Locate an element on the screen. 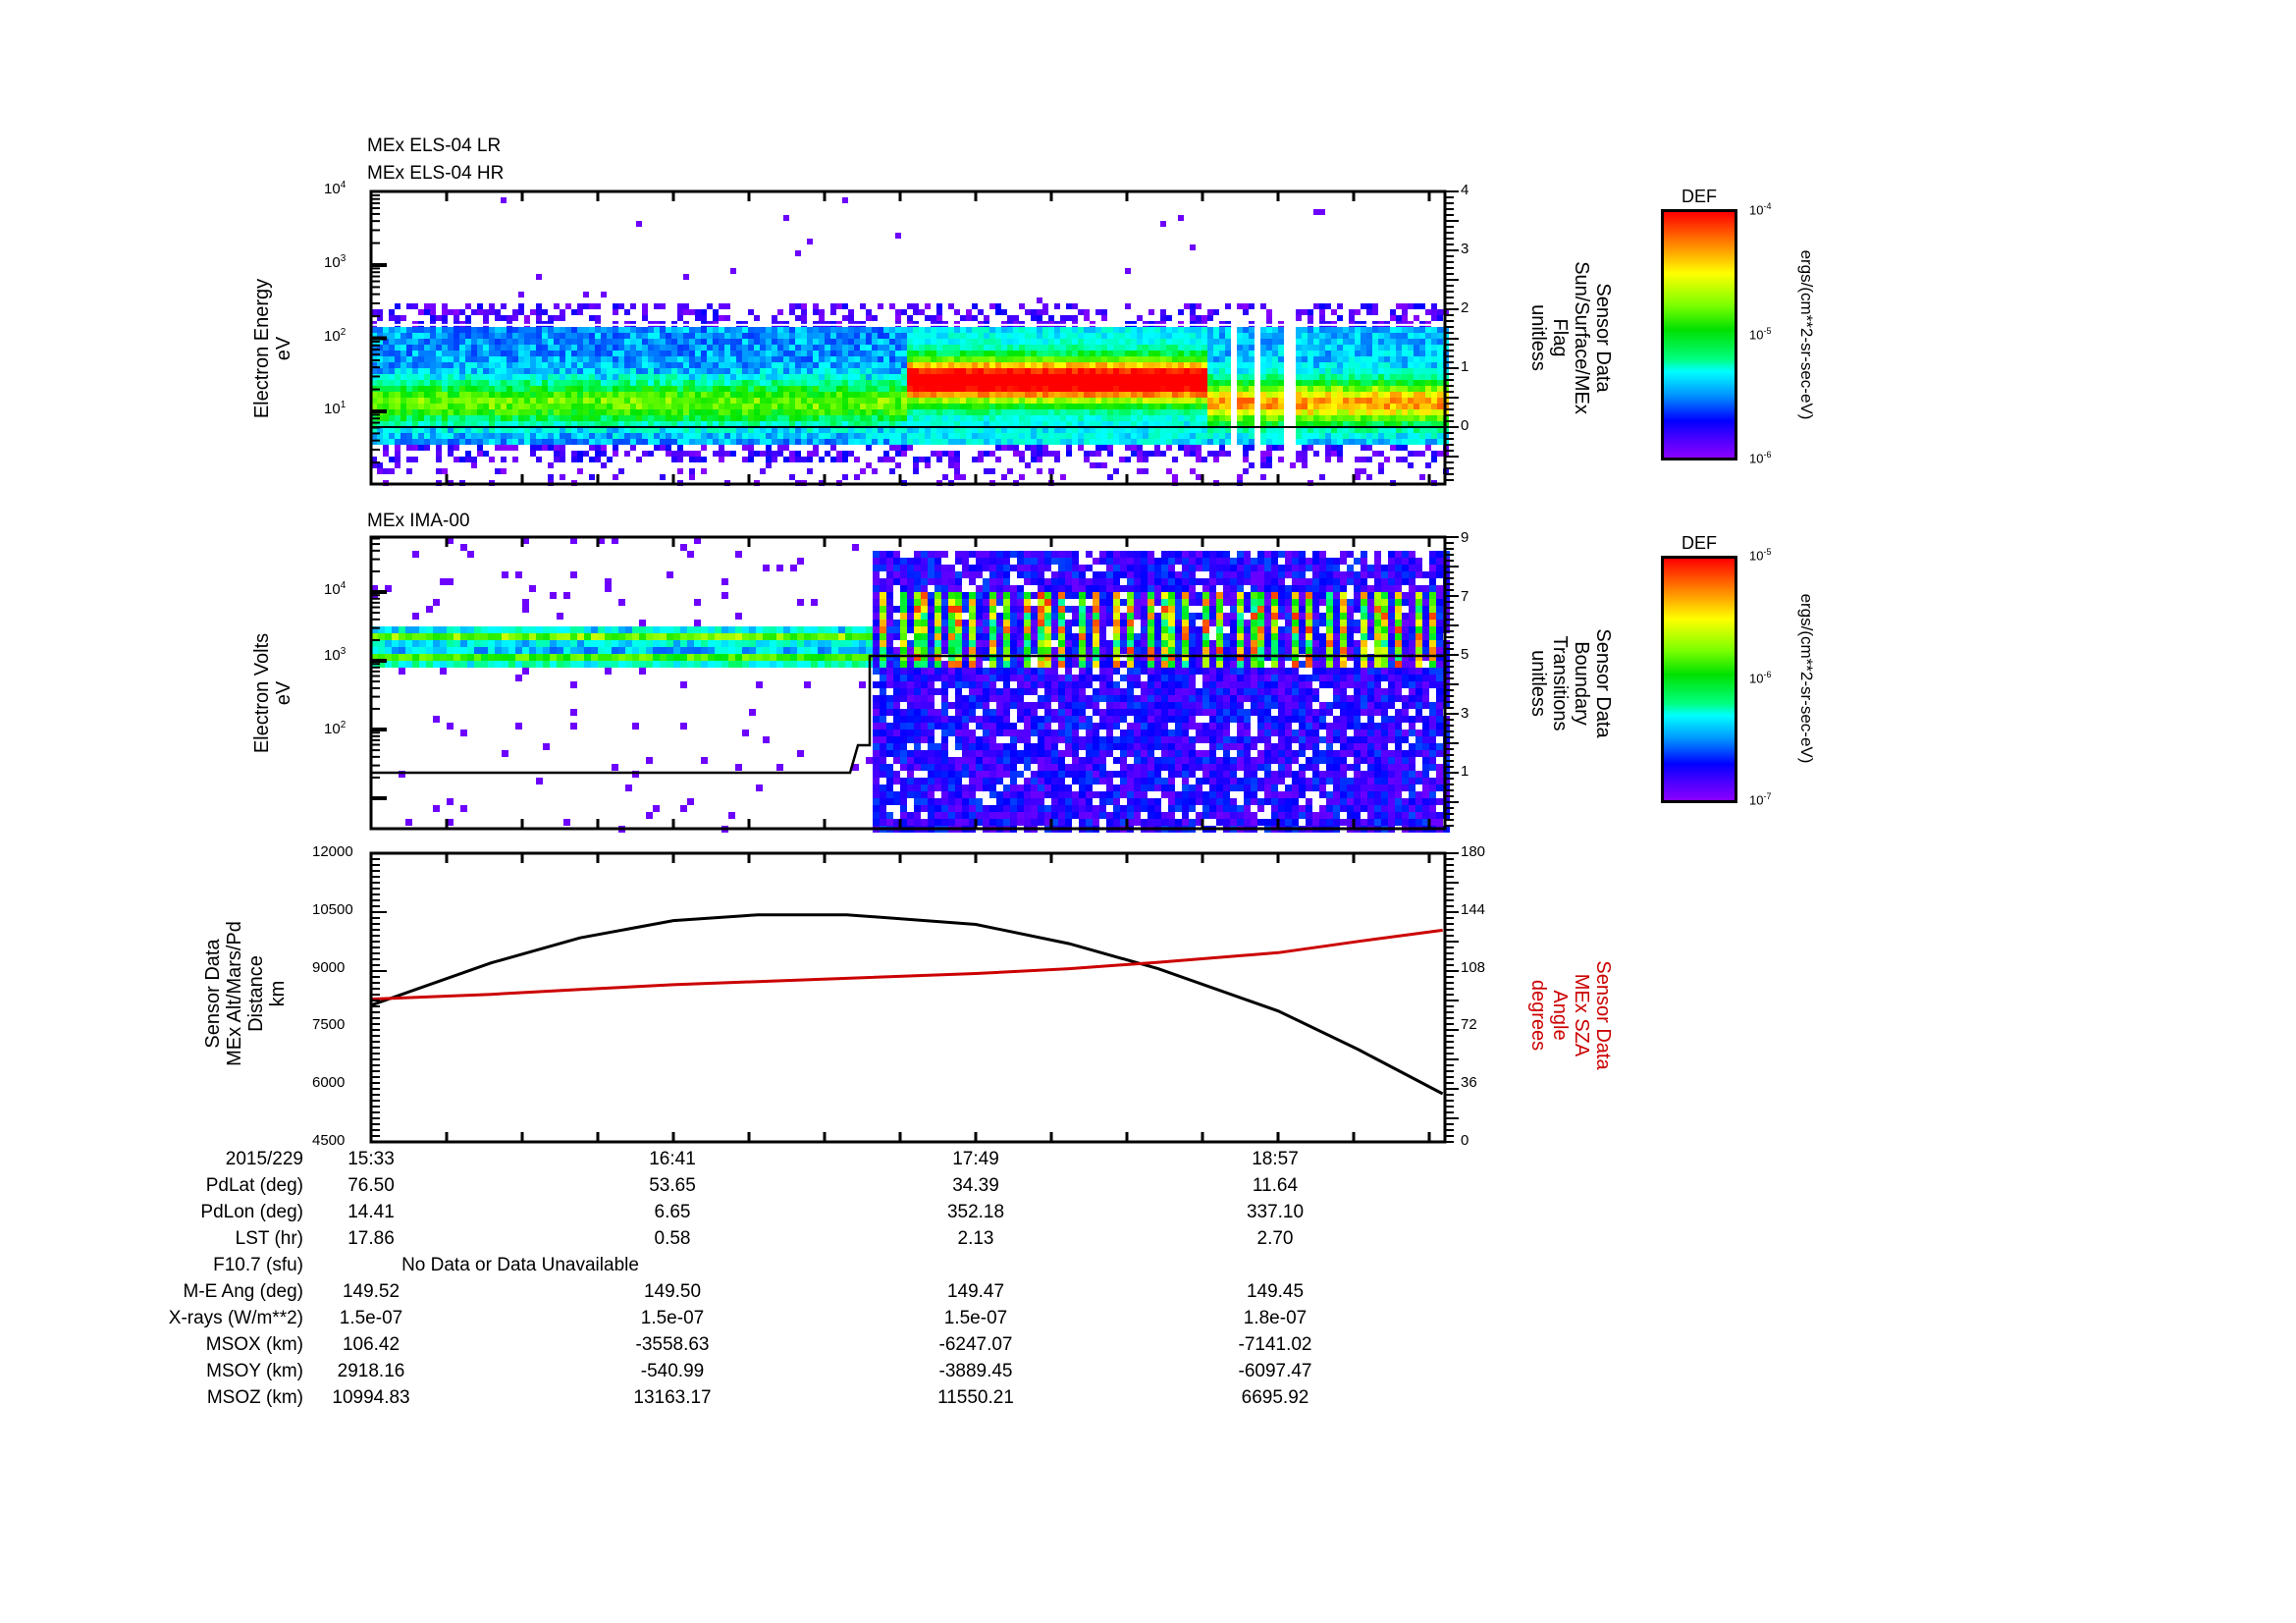 Image resolution: width=2296 pixels, height=1623 pixels. orbit-rtick: 180 is located at coordinates (1473, 851).